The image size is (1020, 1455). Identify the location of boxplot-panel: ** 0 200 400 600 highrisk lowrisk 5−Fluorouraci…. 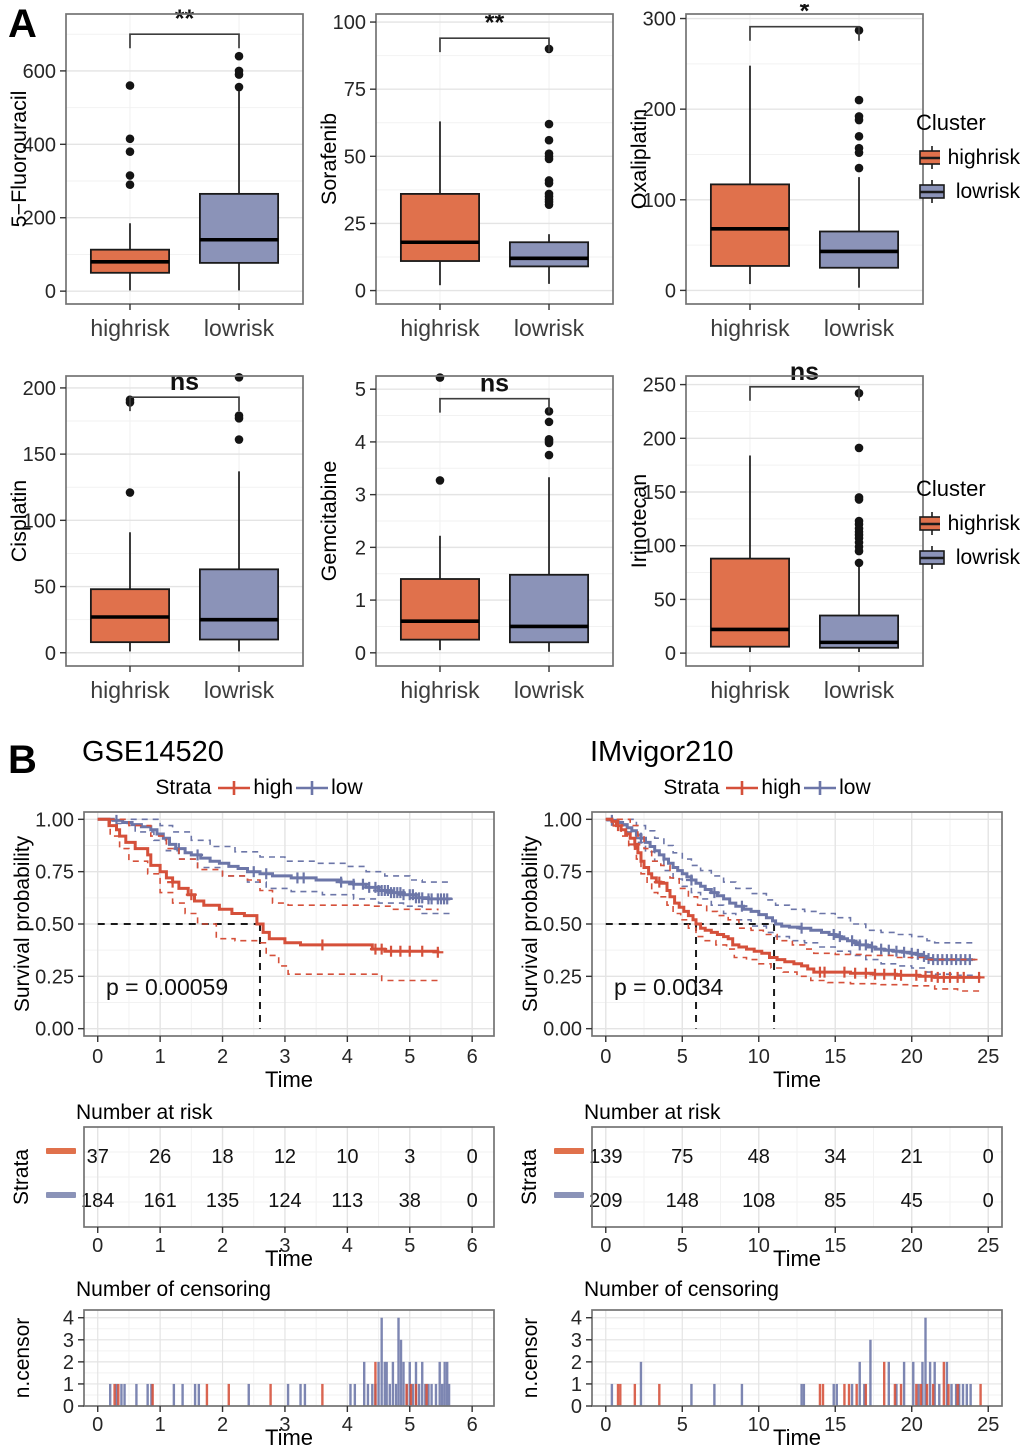
(156, 173).